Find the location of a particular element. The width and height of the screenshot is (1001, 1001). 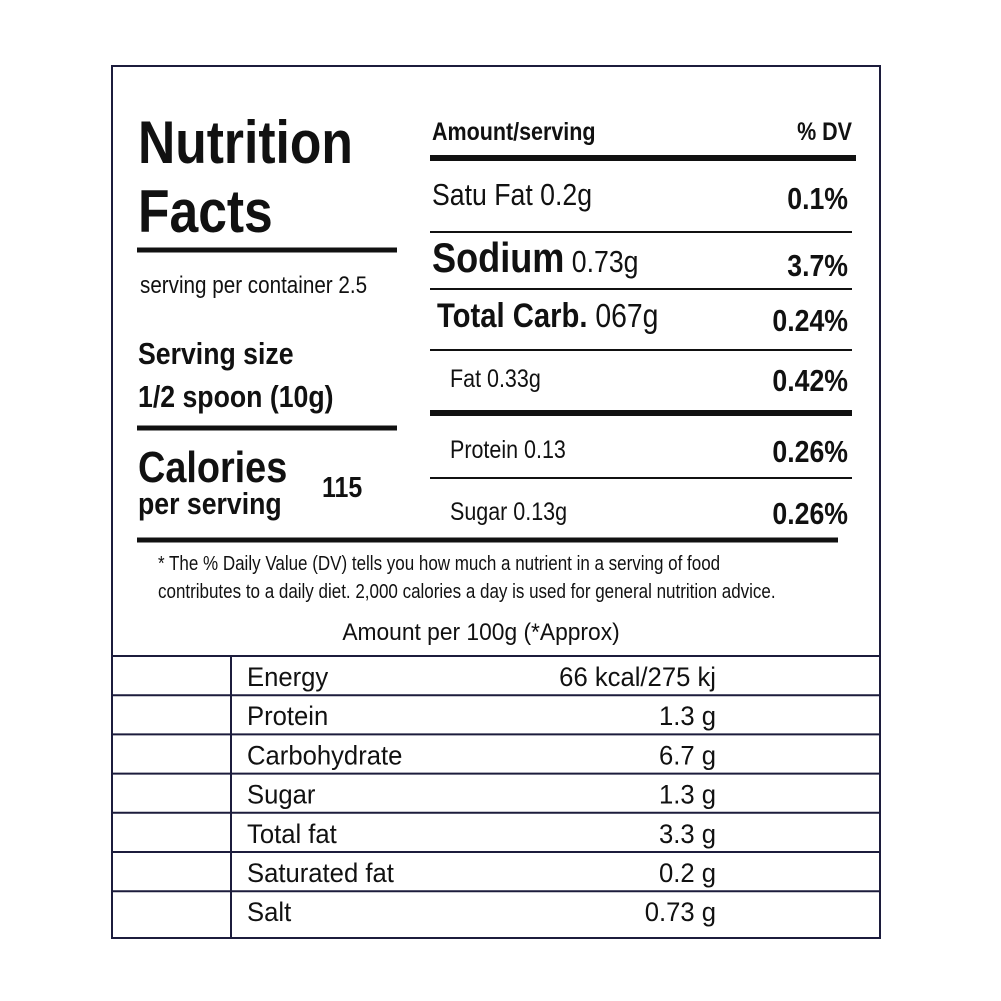

nutrient: Total Carb. 067g is located at coordinates (547, 315).